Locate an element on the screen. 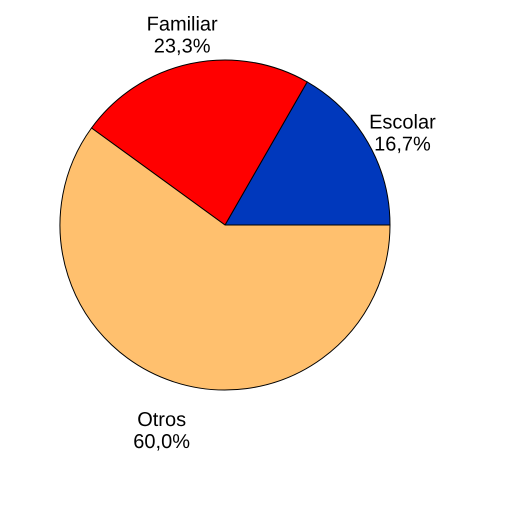  data-label: 60,0% is located at coordinates (161, 441).